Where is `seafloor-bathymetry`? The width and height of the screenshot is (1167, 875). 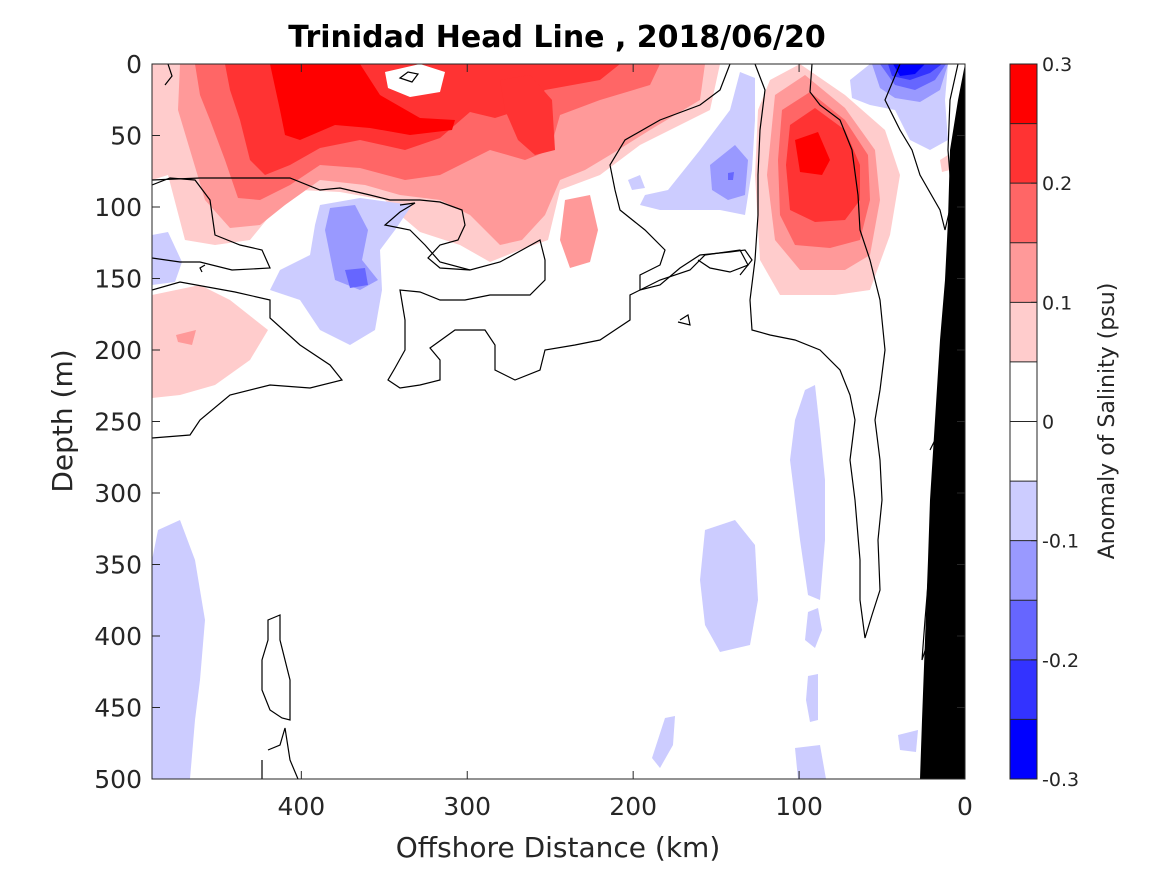 seafloor-bathymetry is located at coordinates (942, 421).